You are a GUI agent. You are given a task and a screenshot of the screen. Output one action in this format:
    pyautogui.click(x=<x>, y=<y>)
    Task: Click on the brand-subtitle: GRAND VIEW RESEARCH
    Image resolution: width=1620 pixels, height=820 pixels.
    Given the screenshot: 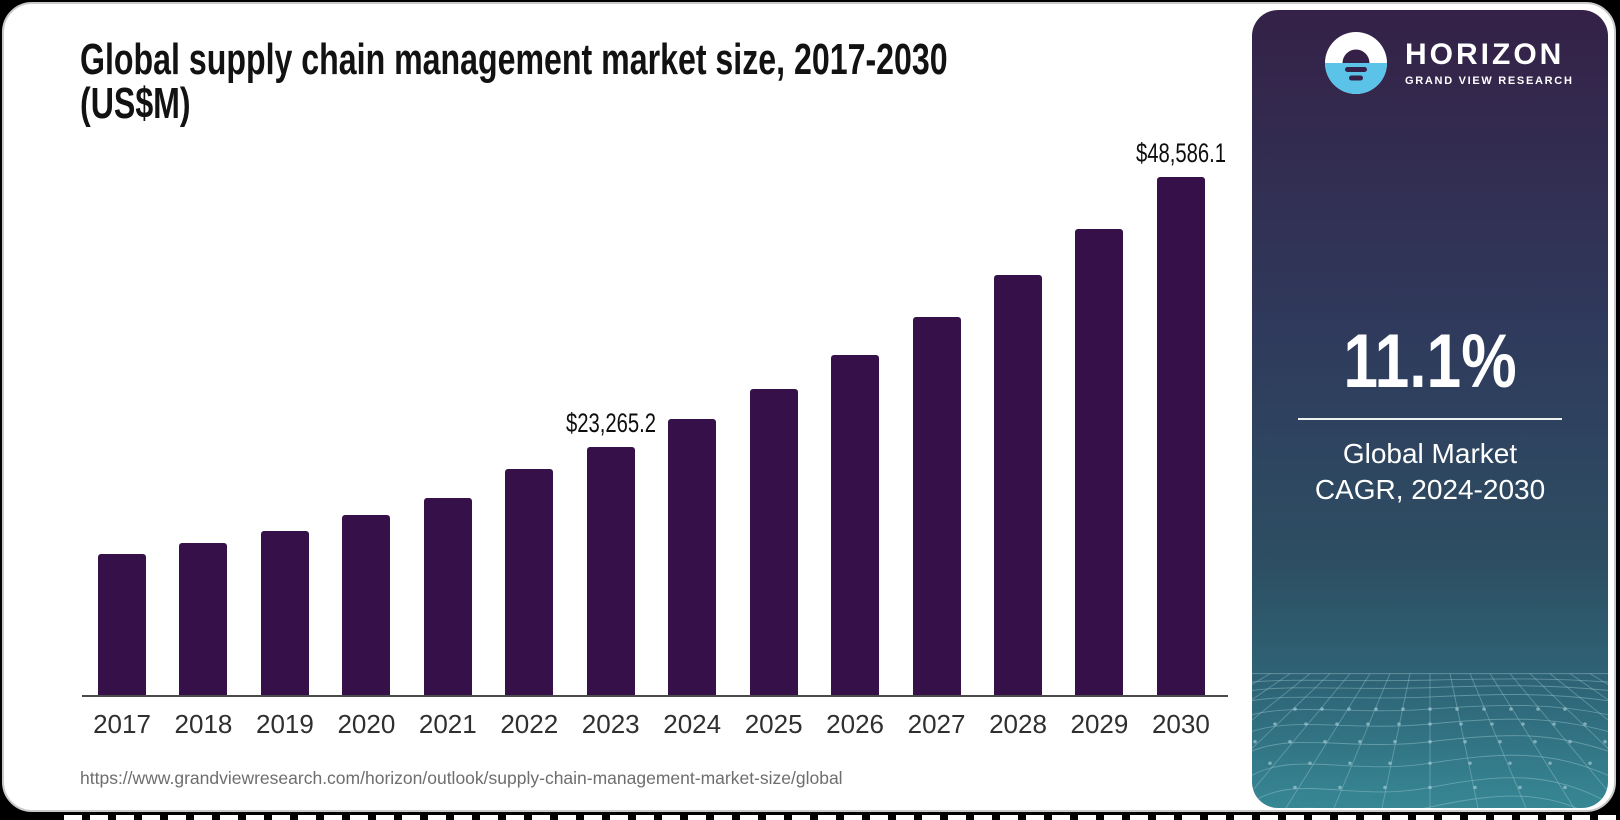 What is the action you would take?
    pyautogui.click(x=1489, y=80)
    